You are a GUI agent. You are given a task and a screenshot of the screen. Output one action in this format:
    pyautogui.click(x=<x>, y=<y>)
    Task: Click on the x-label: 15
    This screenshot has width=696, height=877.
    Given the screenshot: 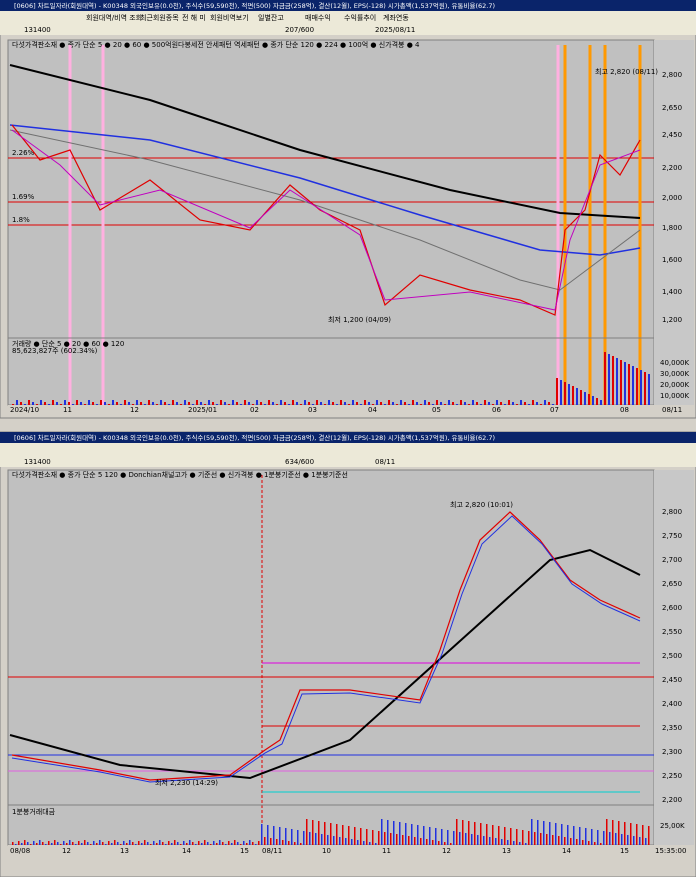 What is the action you would take?
    pyautogui.click(x=244, y=851)
    